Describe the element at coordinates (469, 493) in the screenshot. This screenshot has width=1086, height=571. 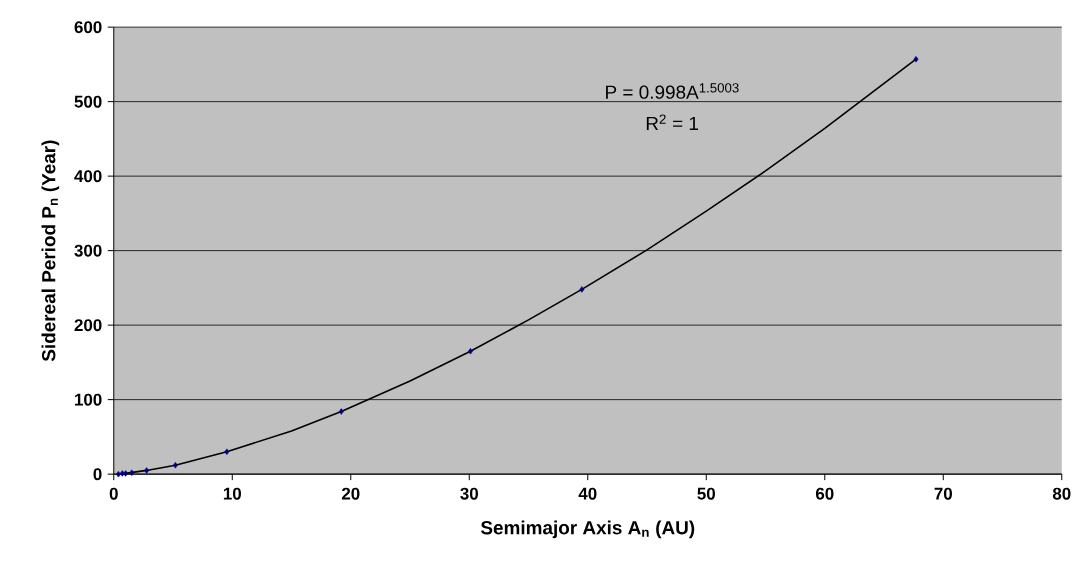
I see `x-tick-label: 30` at that location.